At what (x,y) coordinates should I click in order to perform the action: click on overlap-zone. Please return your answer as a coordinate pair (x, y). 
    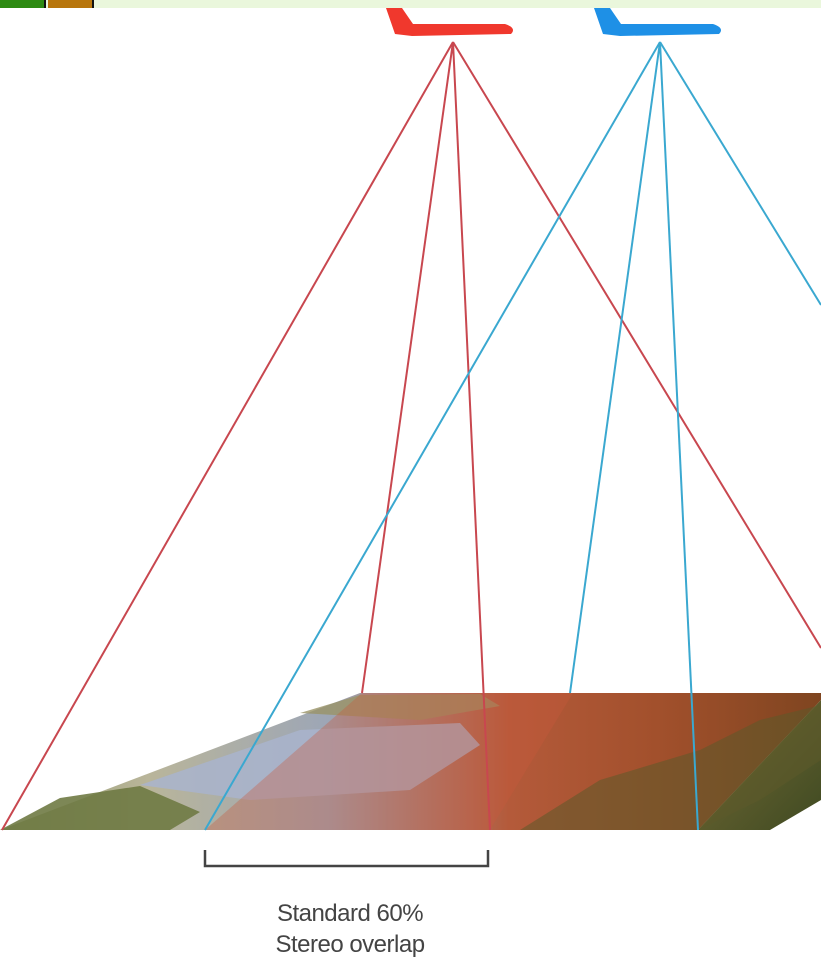
    Looking at the image, I should click on (389, 761).